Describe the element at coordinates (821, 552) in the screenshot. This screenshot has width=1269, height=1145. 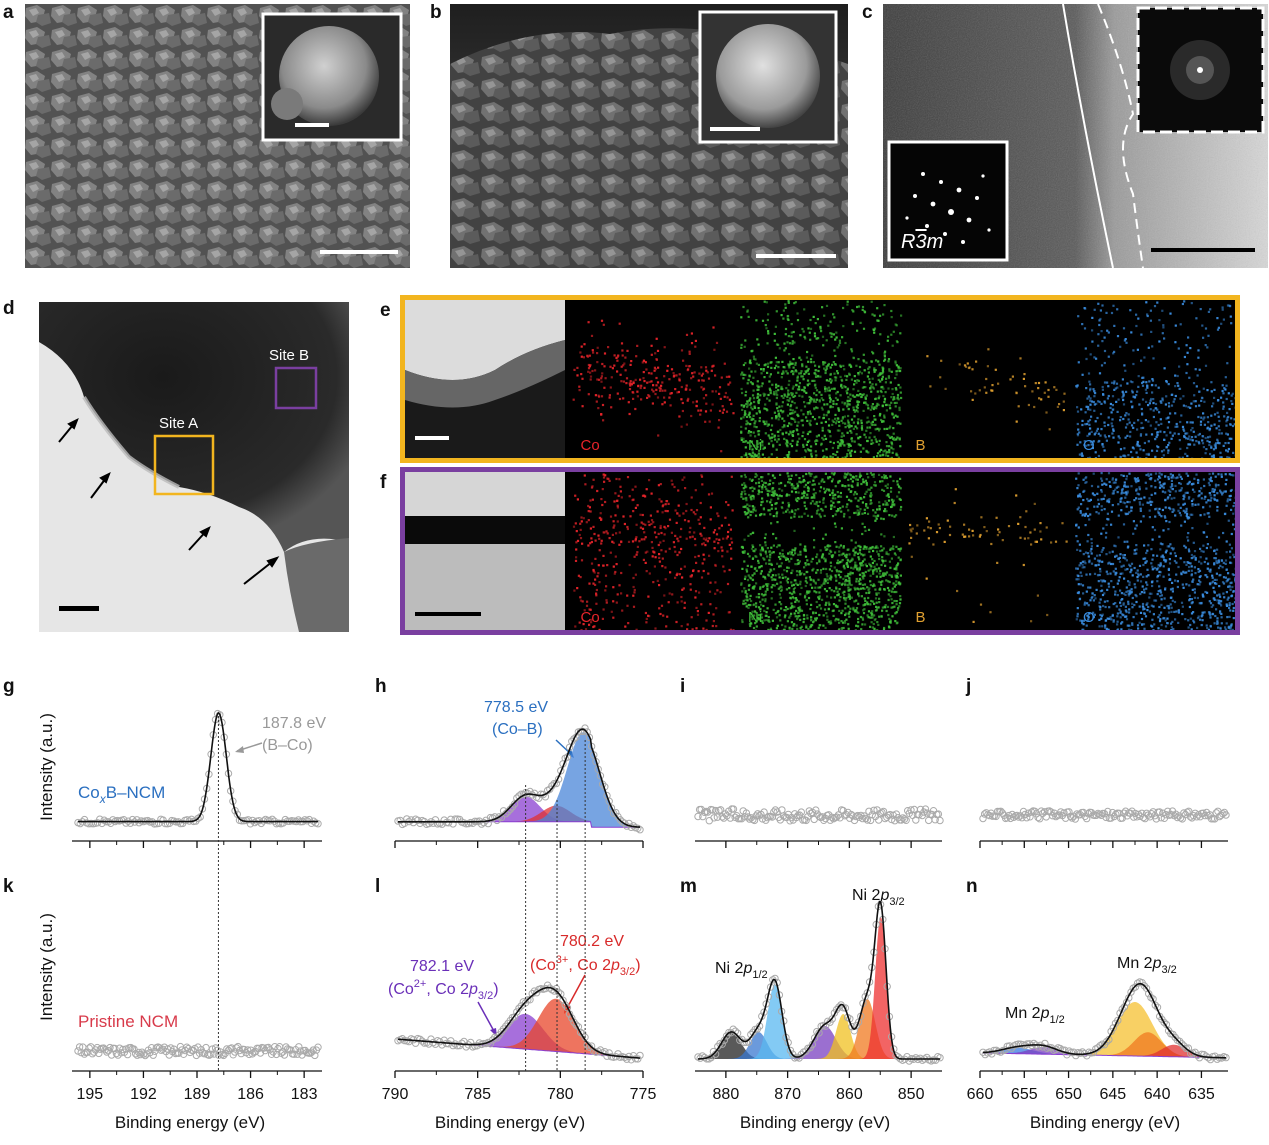
I see `eds-map-ni-b: Ni` at that location.